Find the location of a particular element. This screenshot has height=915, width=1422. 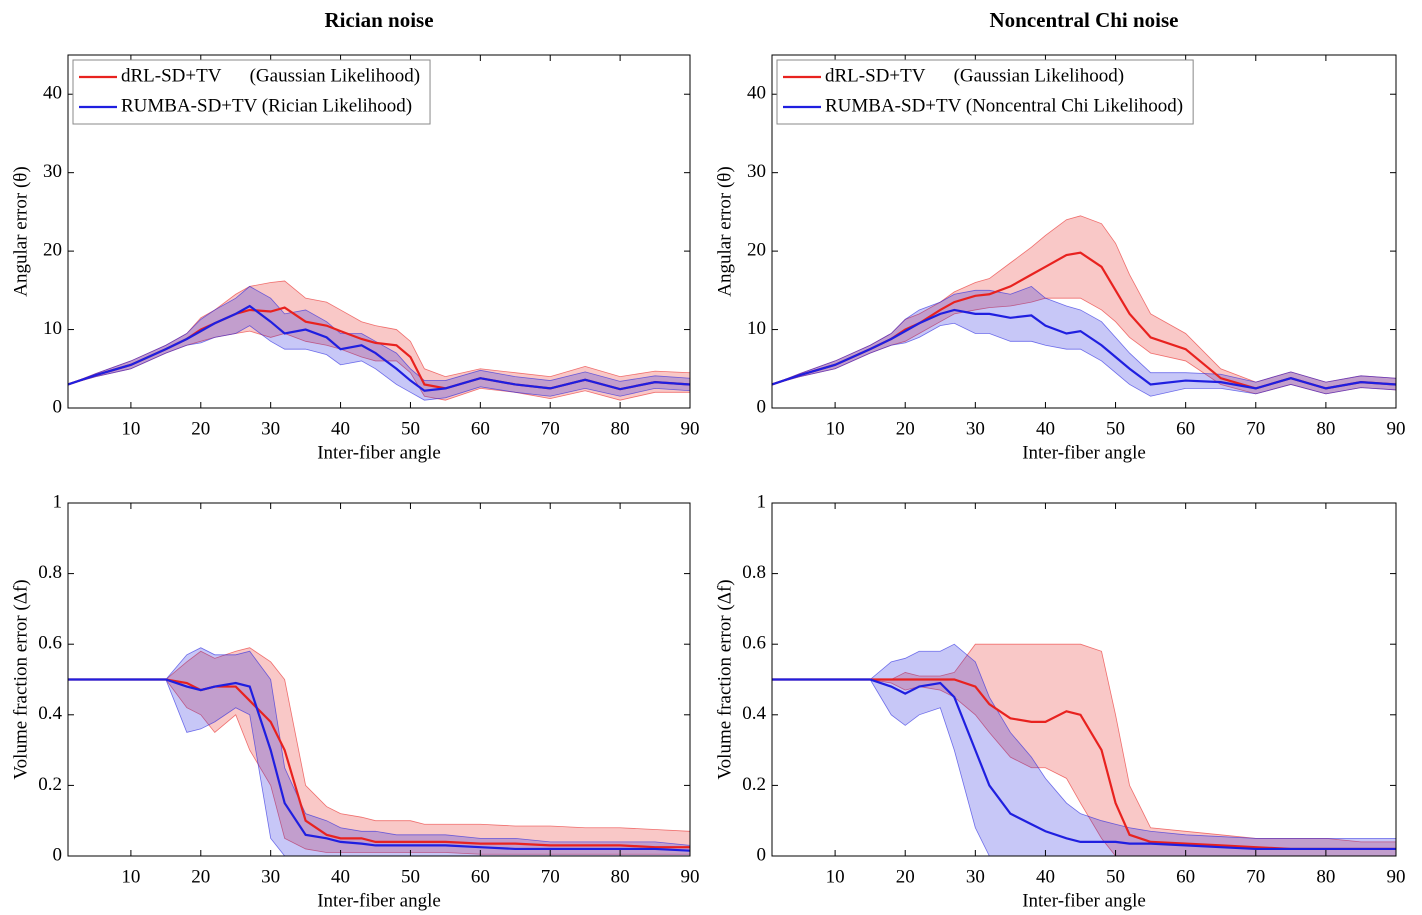

legend-label: RUMBA-SD+TV (Noncentral Chi Likelihood) is located at coordinates (1004, 105).